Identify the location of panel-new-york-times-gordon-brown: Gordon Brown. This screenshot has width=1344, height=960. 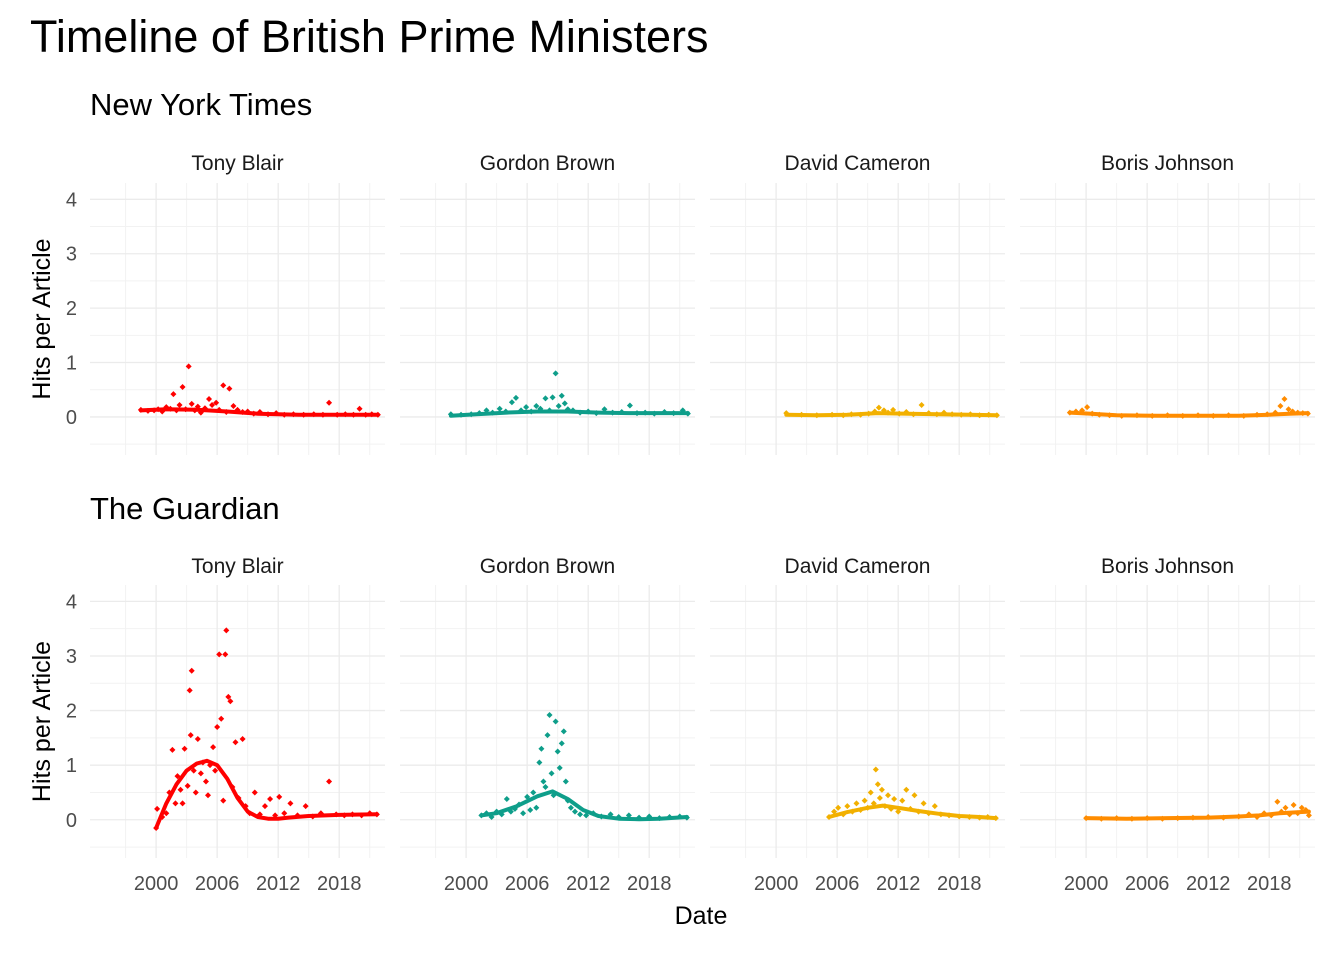
(547, 303).